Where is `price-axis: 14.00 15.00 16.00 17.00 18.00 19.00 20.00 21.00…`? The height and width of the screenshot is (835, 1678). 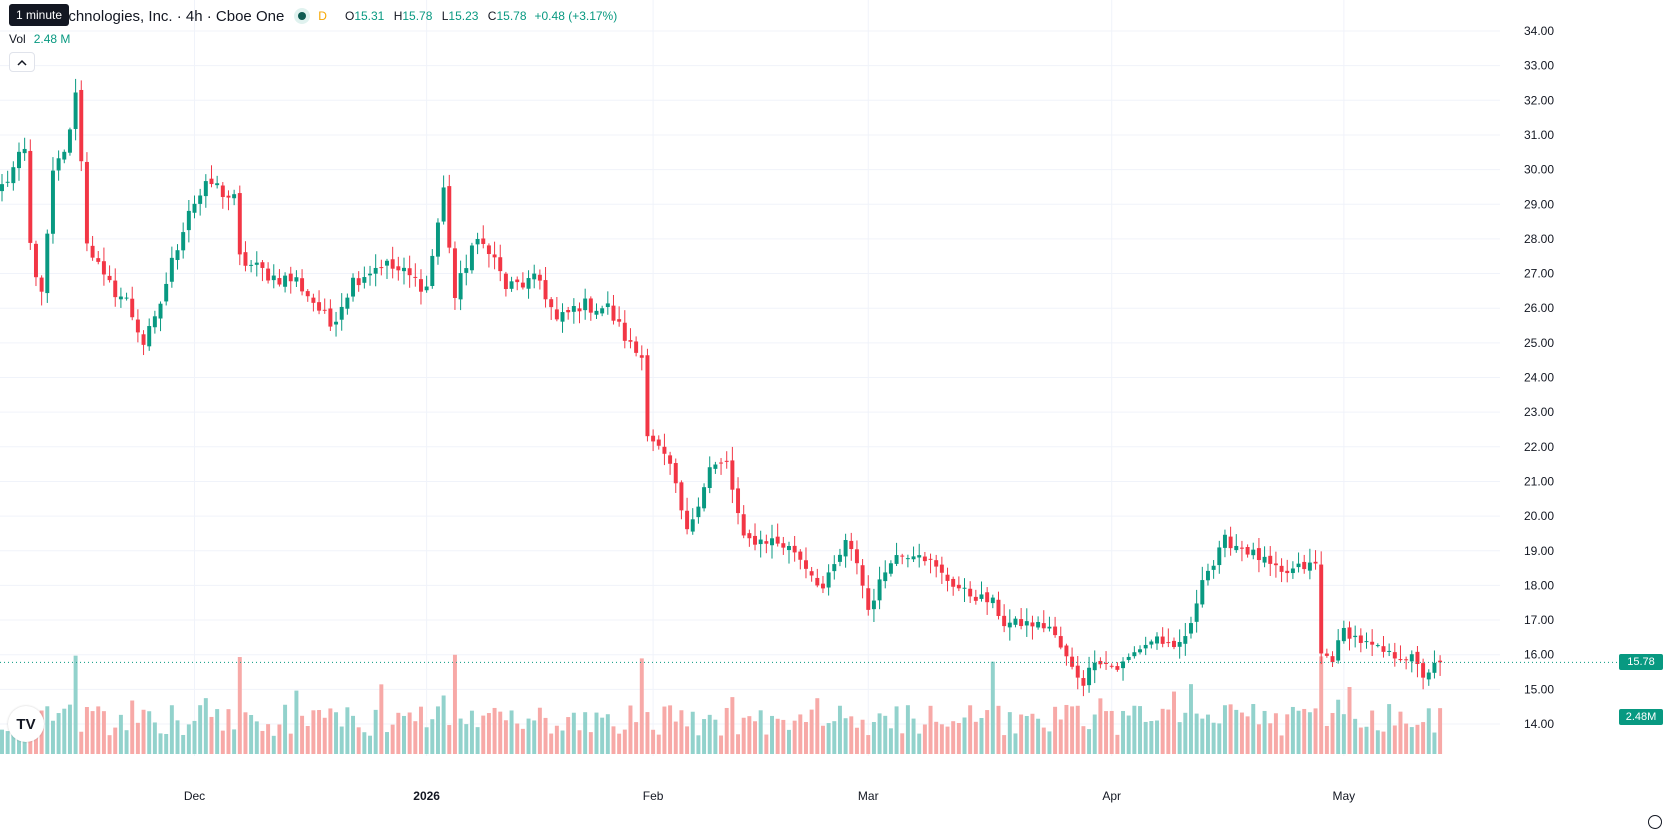 price-axis: 14.00 15.00 16.00 17.00 18.00 19.00 20.00 21.00… is located at coordinates (1539, 377).